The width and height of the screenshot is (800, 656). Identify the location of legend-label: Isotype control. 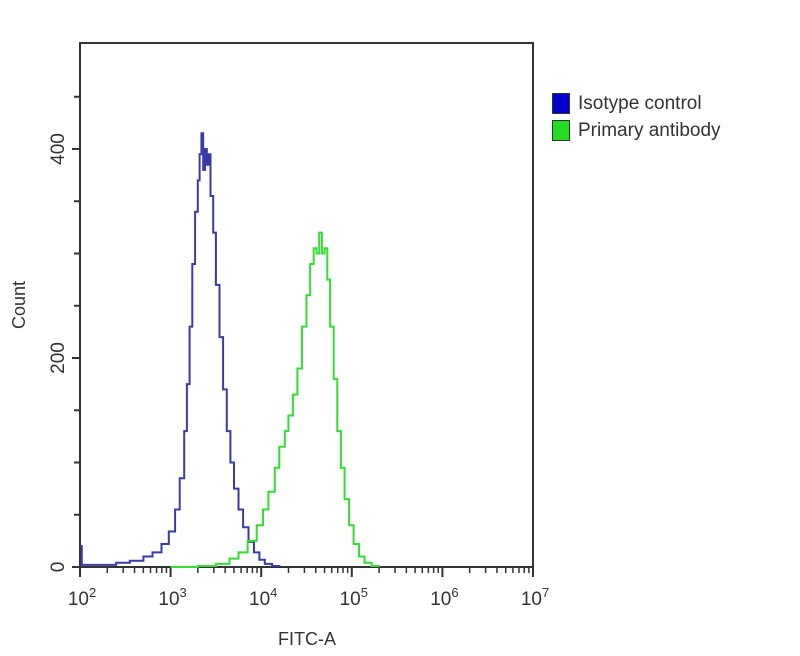
(640, 103).